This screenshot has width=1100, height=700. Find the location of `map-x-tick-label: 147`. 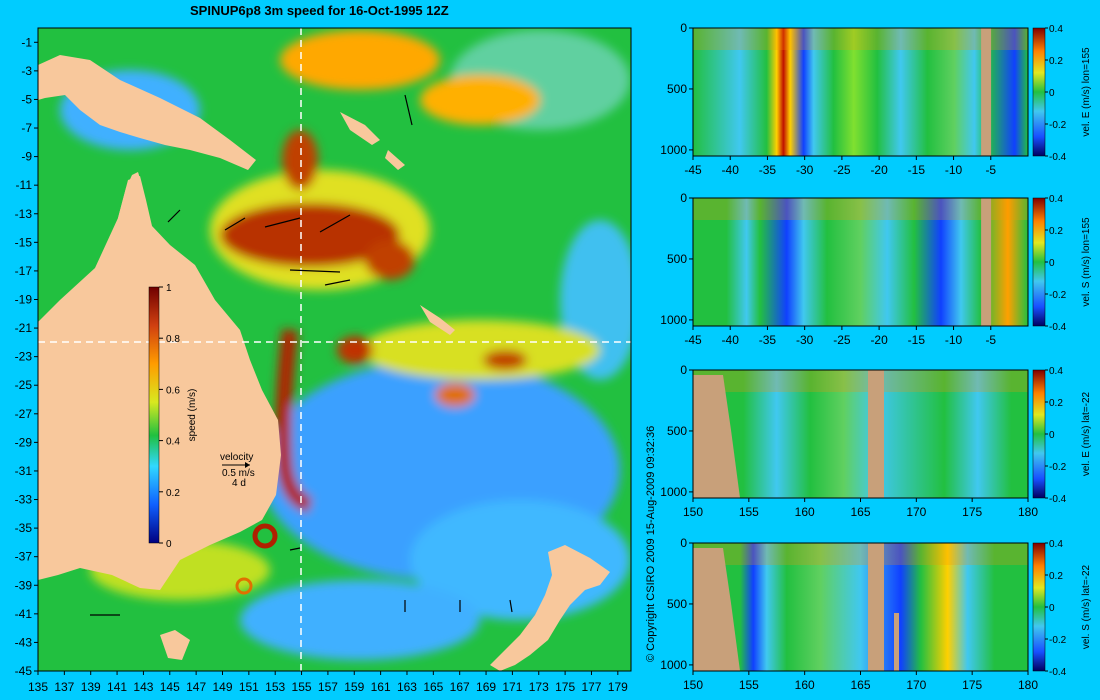

map-x-tick-label: 147 is located at coordinates (196, 687).